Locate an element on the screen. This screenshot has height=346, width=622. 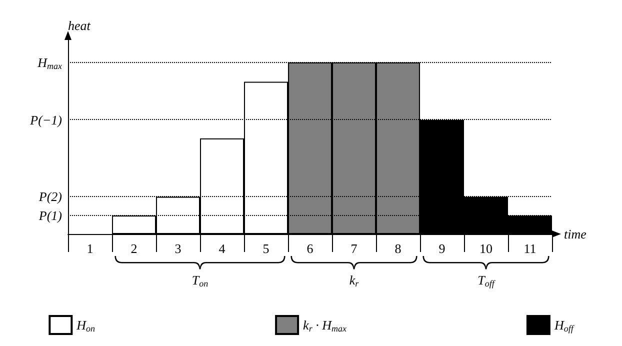
x-tick-label: 3 is located at coordinates (178, 248).